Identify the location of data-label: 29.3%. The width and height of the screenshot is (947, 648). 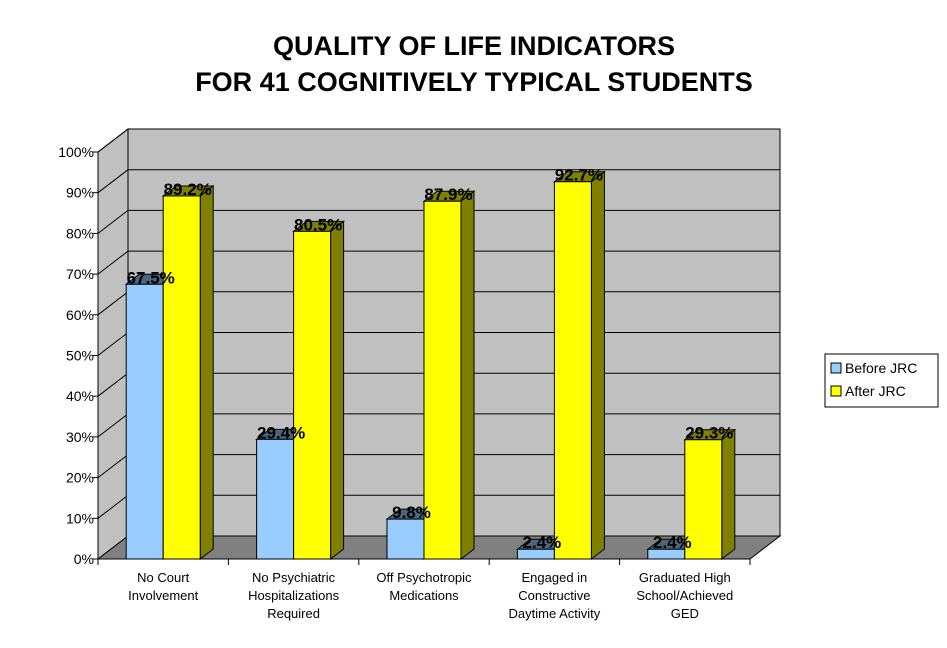
(709, 433).